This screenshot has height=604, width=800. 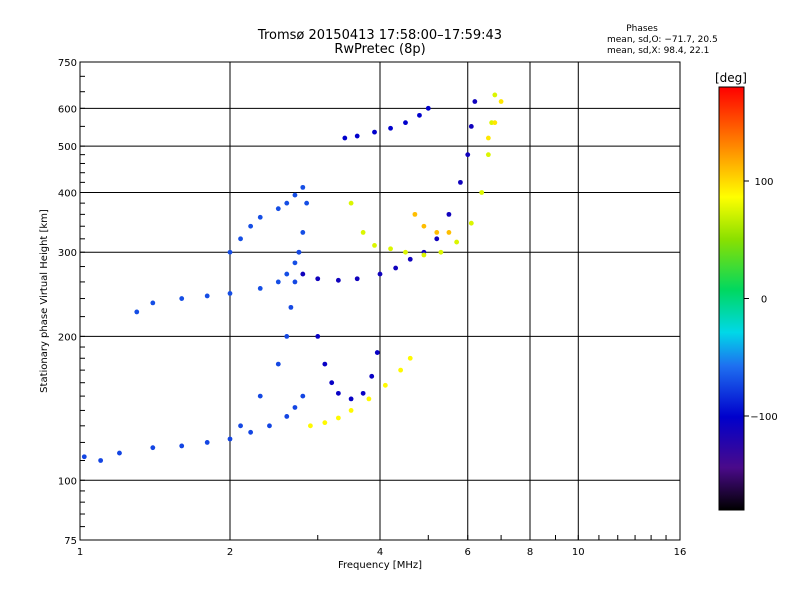 What do you see at coordinates (731, 298) in the screenshot?
I see `colorbar` at bounding box center [731, 298].